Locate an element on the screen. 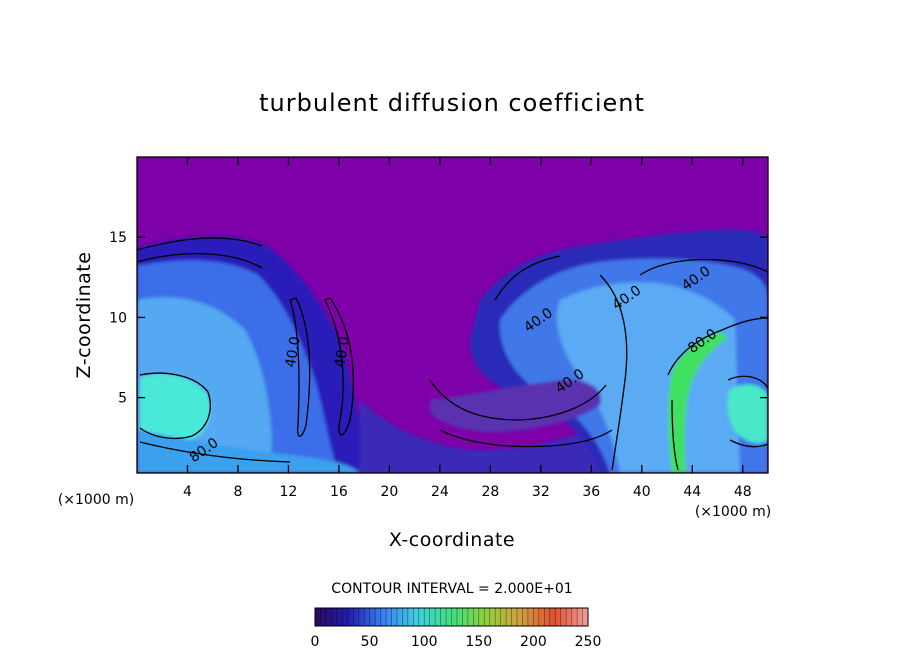 The width and height of the screenshot is (904, 654). colorbar-stripes is located at coordinates (451, 617).